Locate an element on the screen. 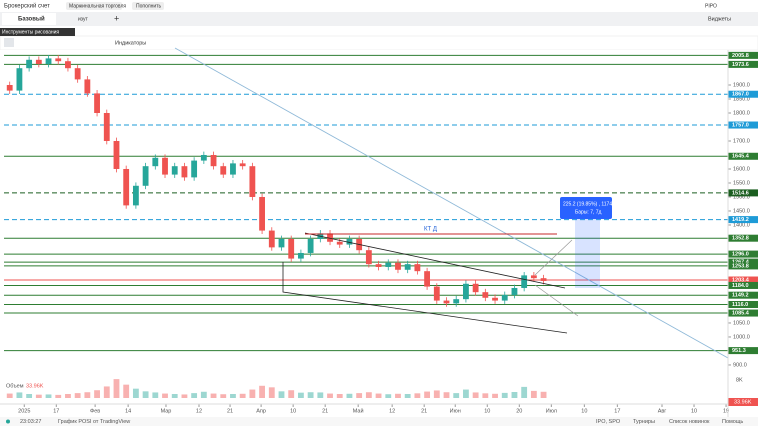 Image resolution: width=758 pixels, height=426 pixels. x-tick-label: Апр is located at coordinates (261, 411).